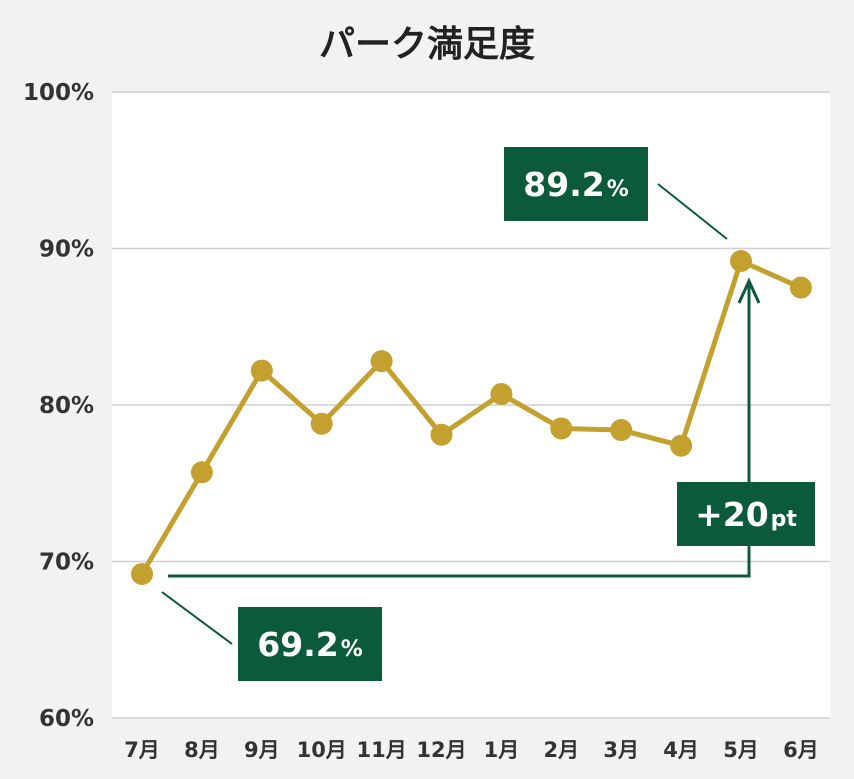 The width and height of the screenshot is (854, 779). Describe the element at coordinates (142, 750) in the screenshot. I see `x-tick-label: 7月` at that location.